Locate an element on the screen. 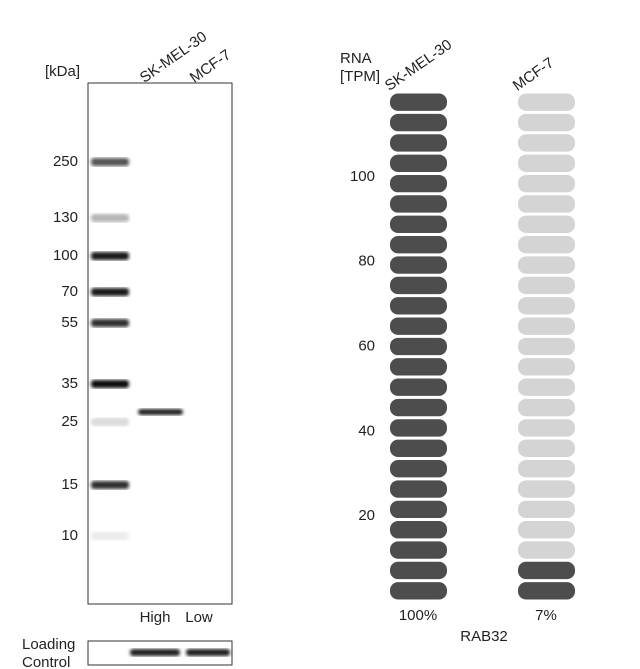 The width and height of the screenshot is (640, 669). marker-label: 55 is located at coordinates (69, 322).